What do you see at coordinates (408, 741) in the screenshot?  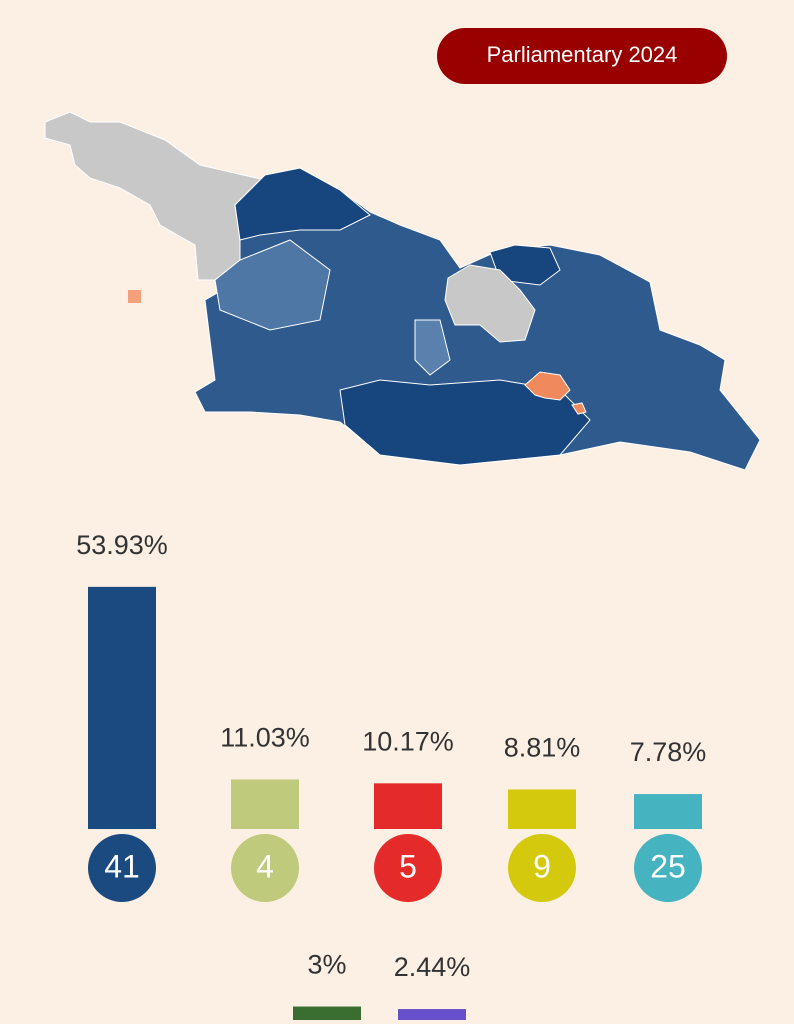 I see `value-label: 10.17%` at bounding box center [408, 741].